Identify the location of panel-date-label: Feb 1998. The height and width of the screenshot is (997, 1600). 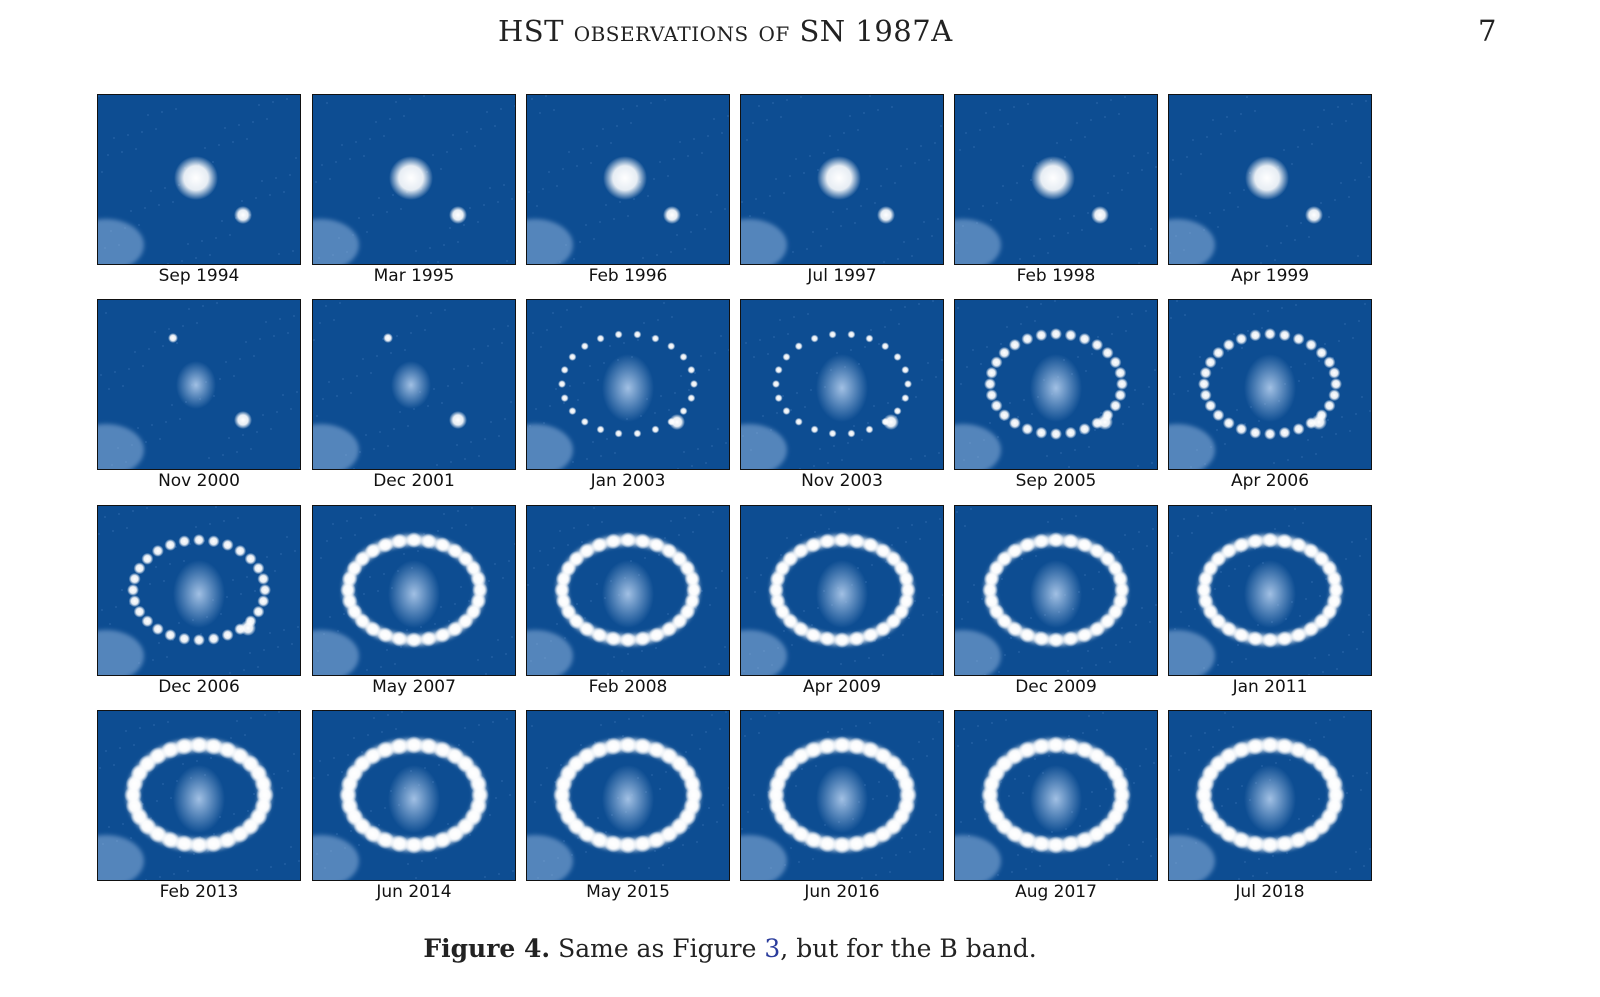
(1056, 276).